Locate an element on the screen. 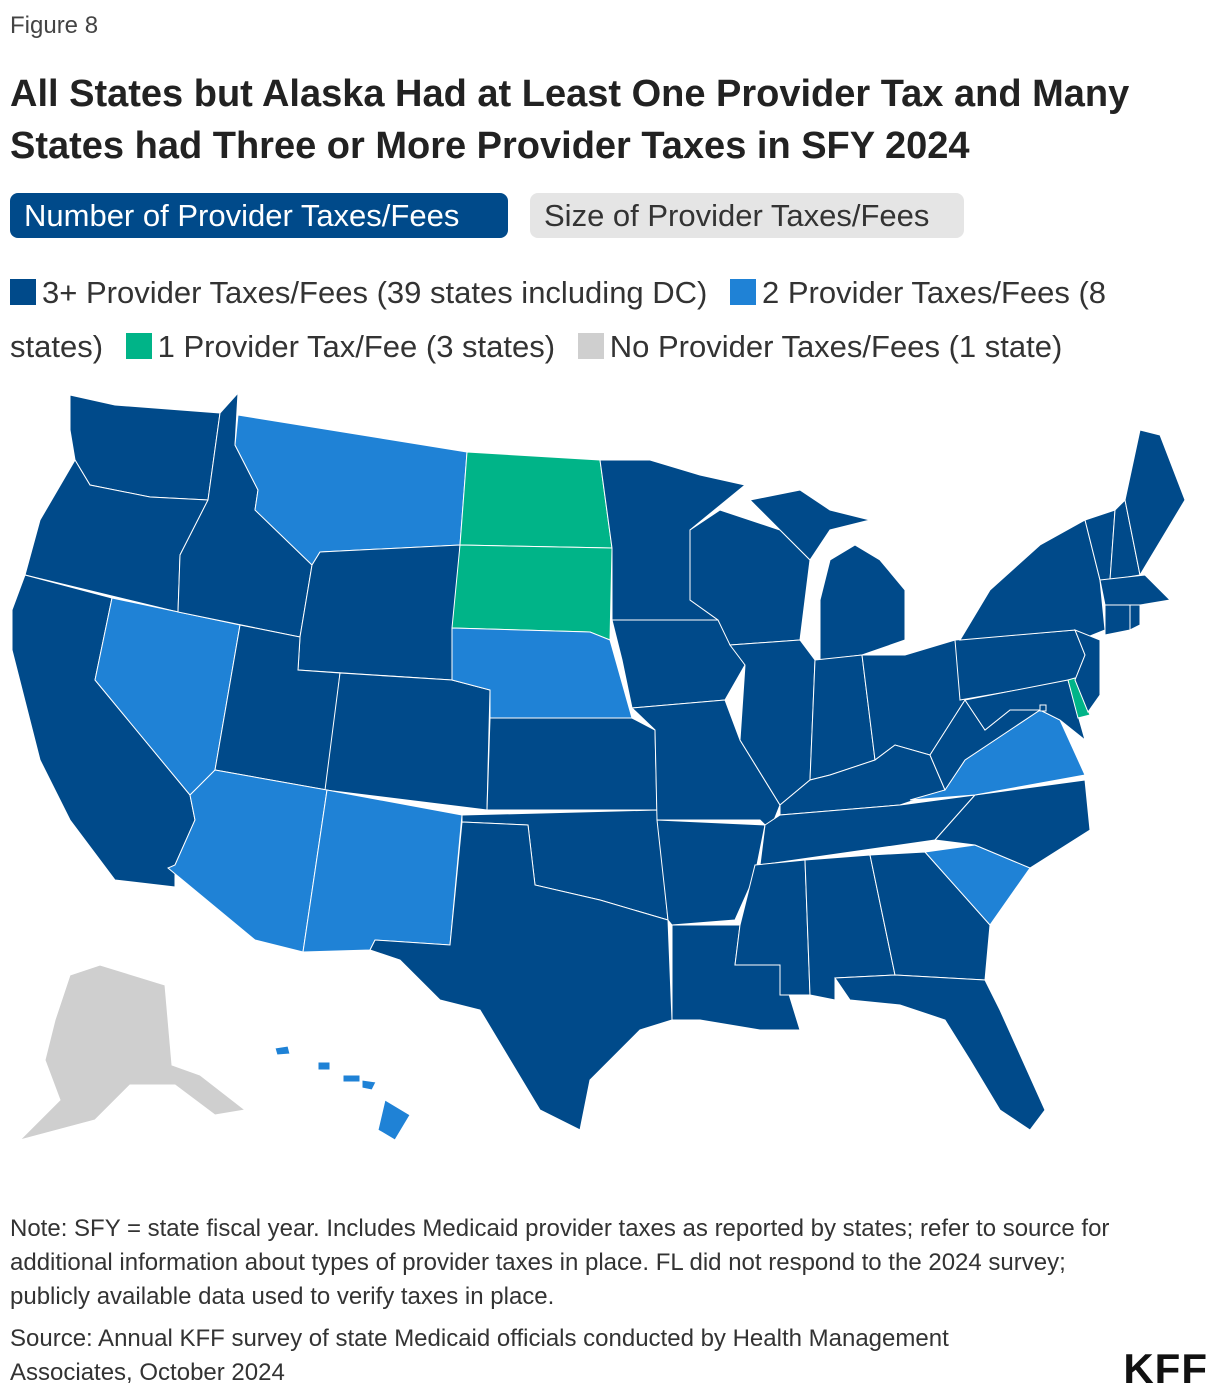 The height and width of the screenshot is (1400, 1220). state-co is located at coordinates (407, 741).